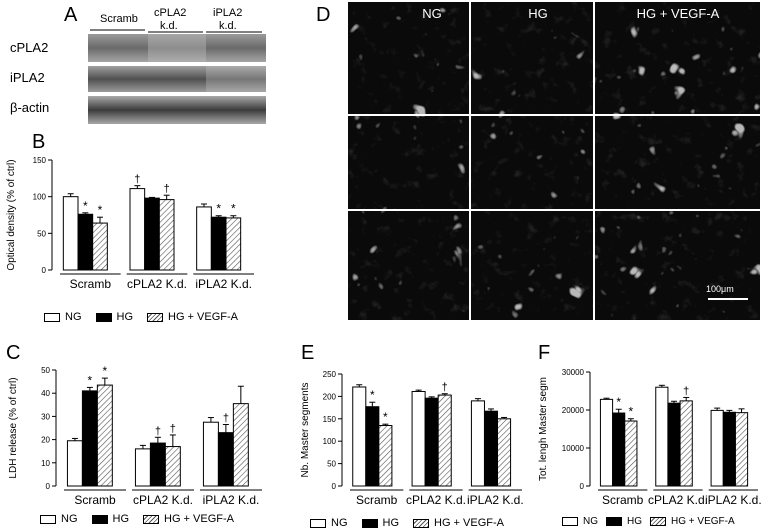 The image size is (764, 532). Describe the element at coordinates (40, 197) in the screenshot. I see `y-tick-label: 100` at that location.